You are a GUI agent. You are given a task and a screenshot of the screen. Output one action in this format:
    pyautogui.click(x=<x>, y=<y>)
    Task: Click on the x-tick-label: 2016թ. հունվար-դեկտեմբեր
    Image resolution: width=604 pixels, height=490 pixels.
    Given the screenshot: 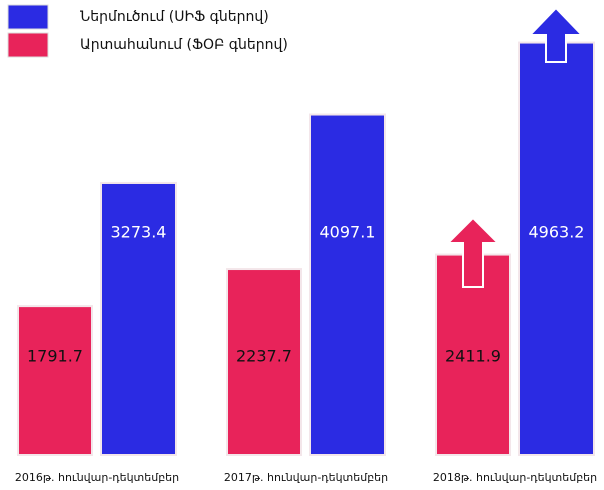 What is the action you would take?
    pyautogui.click(x=97, y=477)
    